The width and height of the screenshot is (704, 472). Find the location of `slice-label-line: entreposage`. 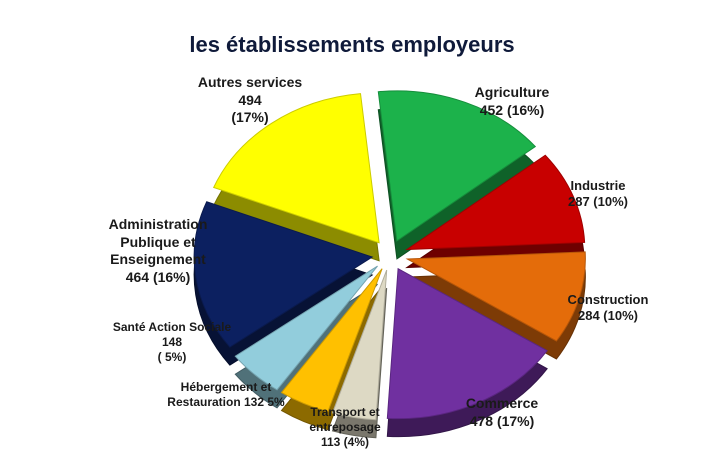

slice-label-line: entreposage is located at coordinates (345, 427).